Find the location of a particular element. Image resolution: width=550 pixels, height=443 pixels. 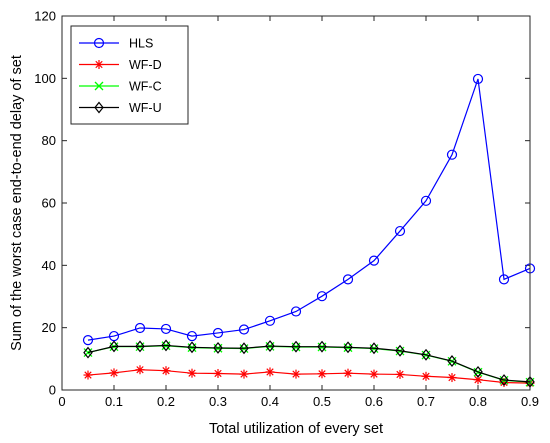

x-tick-label: 0.2 is located at coordinates (166, 401).